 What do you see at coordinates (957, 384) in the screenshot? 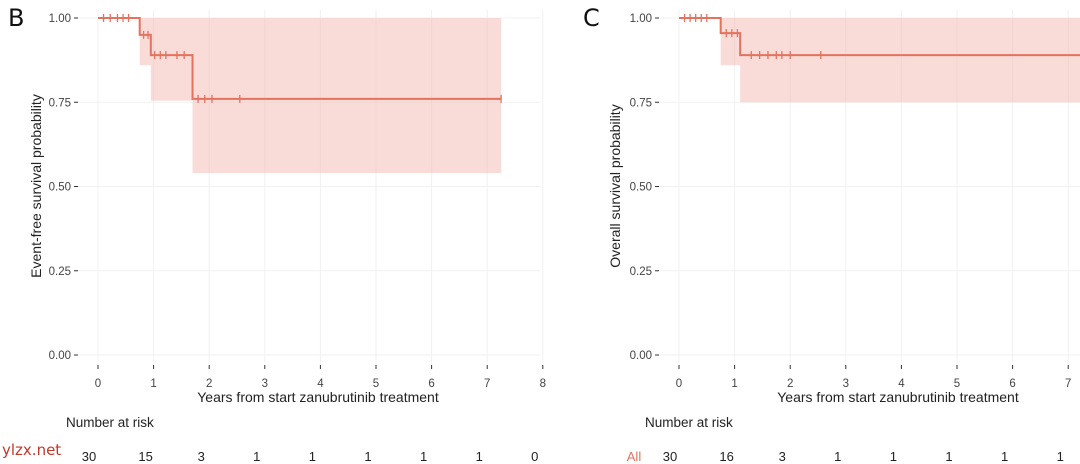
I see `panel-c-x-tick-label: 5` at bounding box center [957, 384].